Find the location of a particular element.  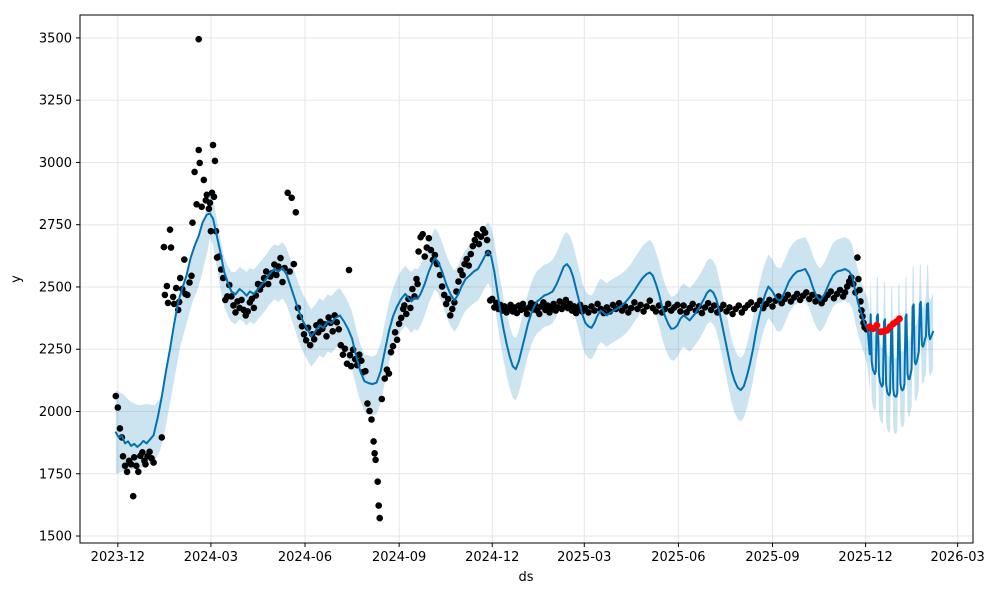

x-tick-label: 2025-06 is located at coordinates (678, 557).